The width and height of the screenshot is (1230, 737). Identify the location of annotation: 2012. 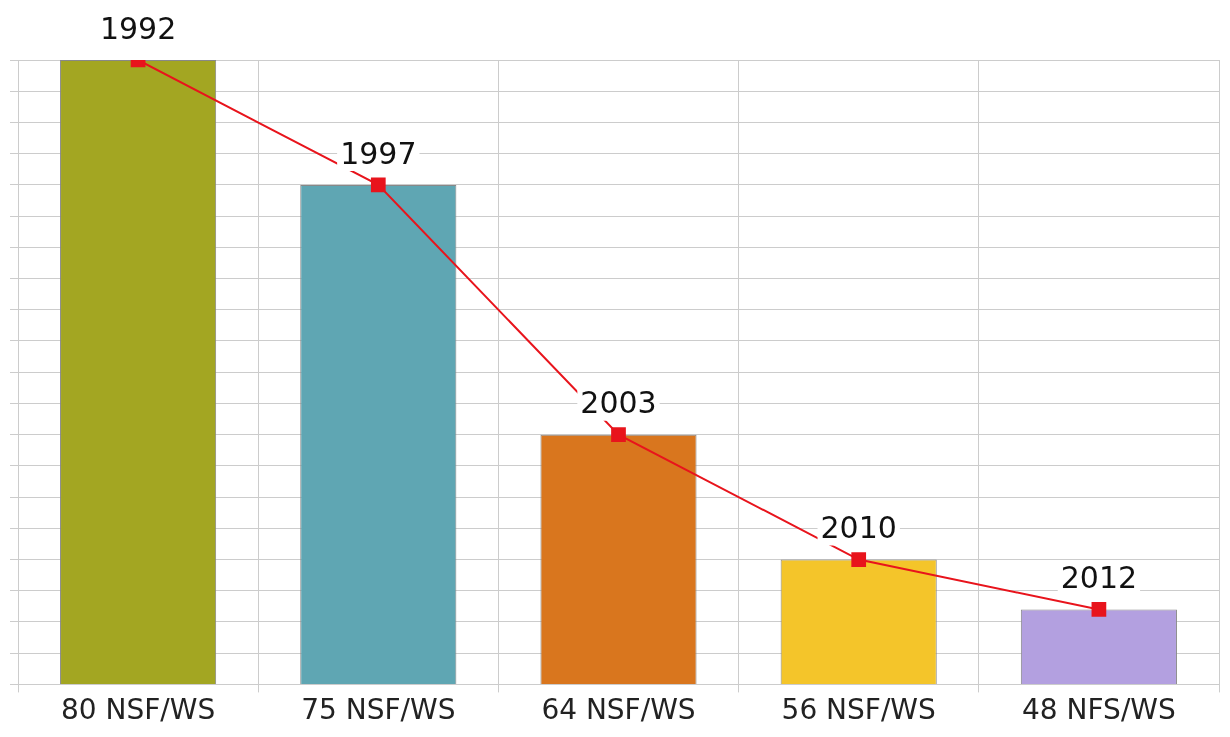
(1099, 578).